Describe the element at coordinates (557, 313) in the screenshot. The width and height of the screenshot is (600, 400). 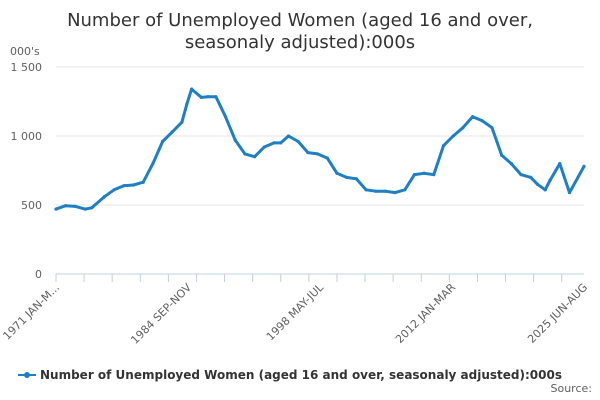
I see `x-tick-label: 2025 JUN-AUG` at that location.